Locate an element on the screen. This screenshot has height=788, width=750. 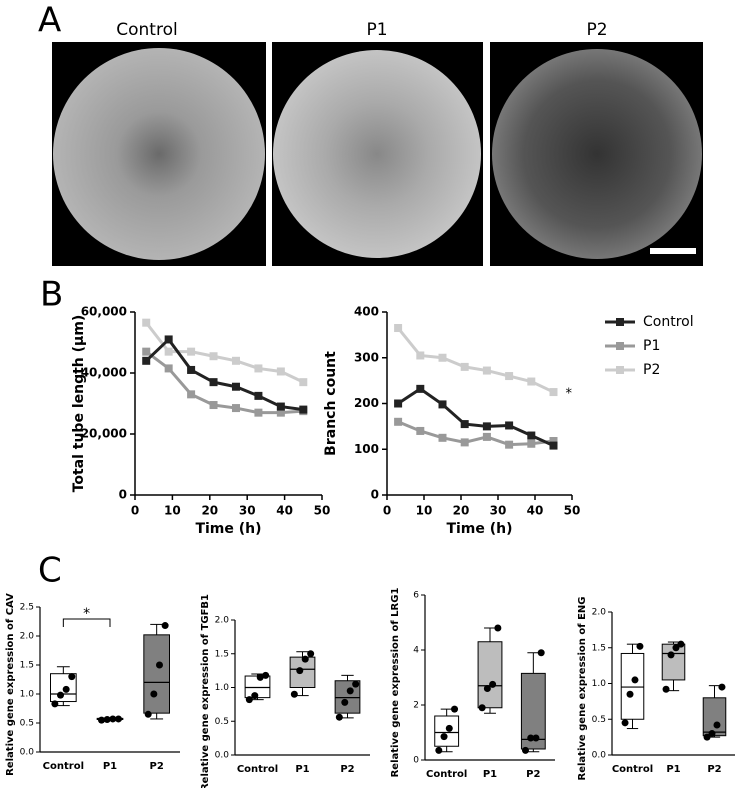
y-axis-label: Relative gene expression of ENG is located at coordinates (582, 689).